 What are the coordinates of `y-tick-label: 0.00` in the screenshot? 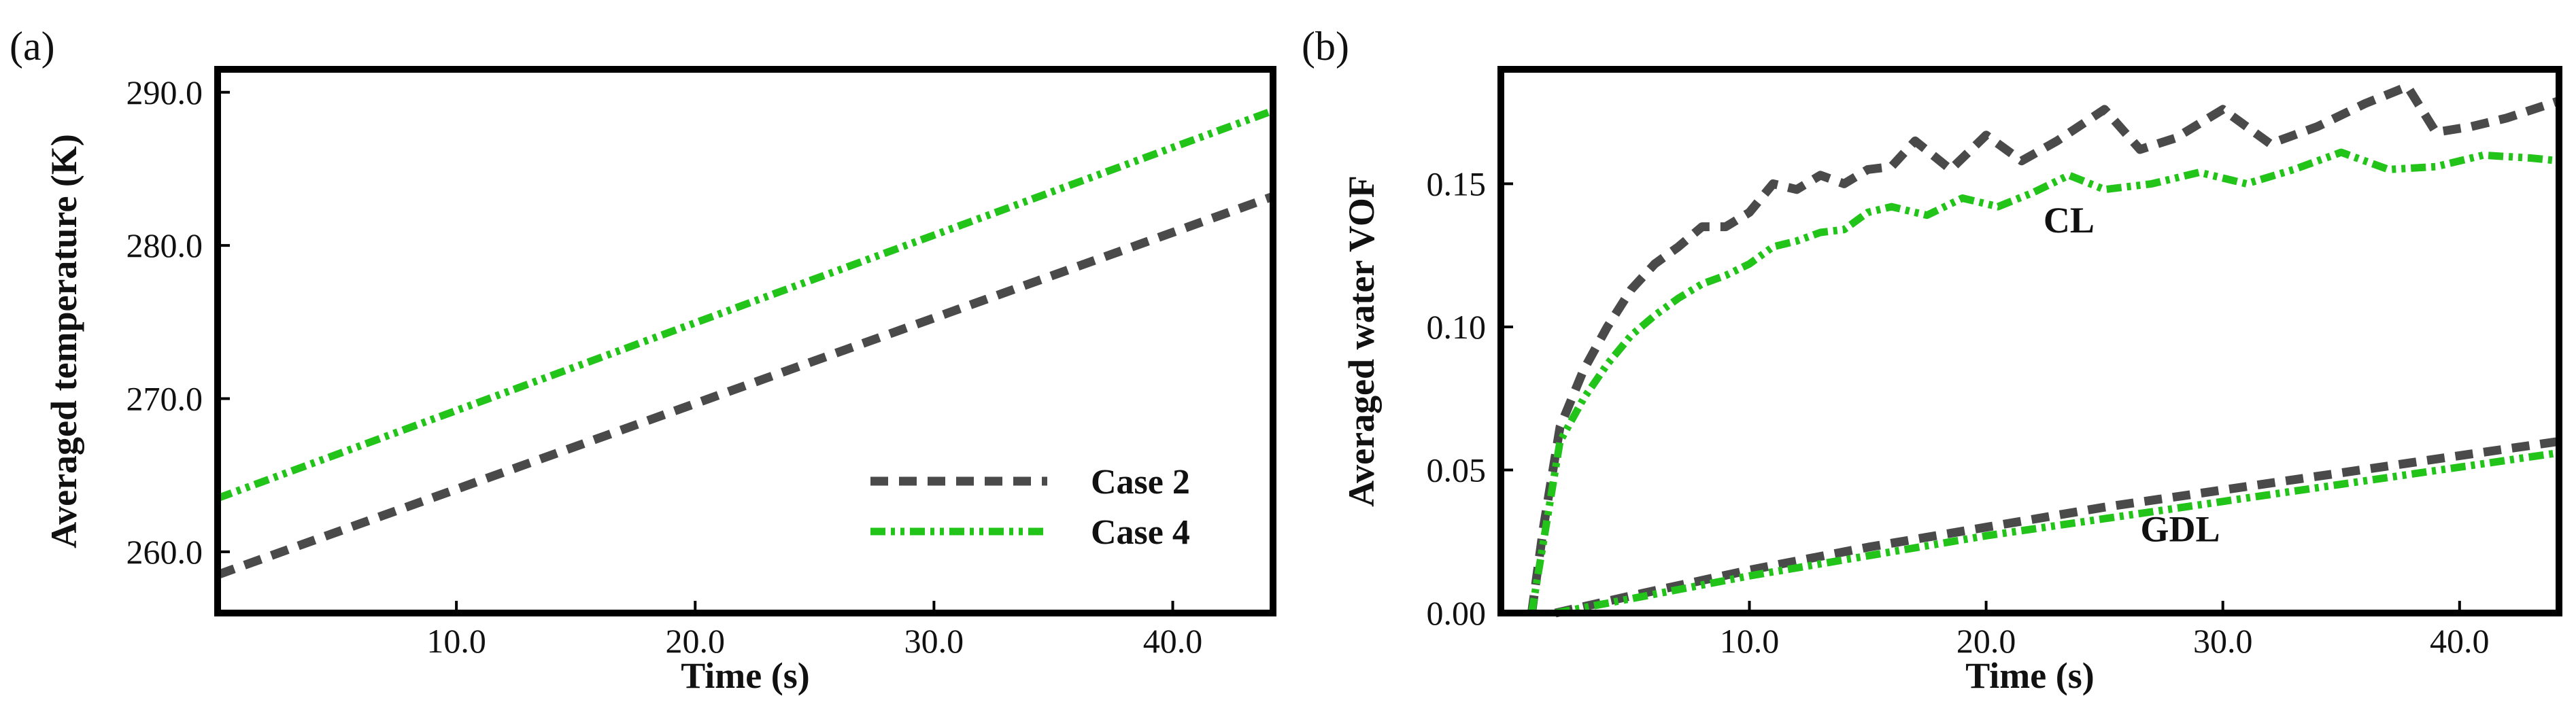 It's located at (1457, 613).